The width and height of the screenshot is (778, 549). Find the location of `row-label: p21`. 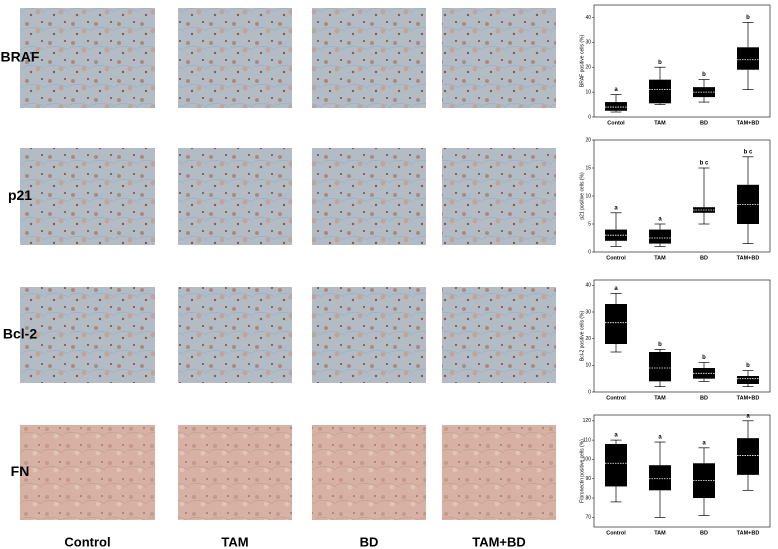

row-label: p21 is located at coordinates (20, 195).